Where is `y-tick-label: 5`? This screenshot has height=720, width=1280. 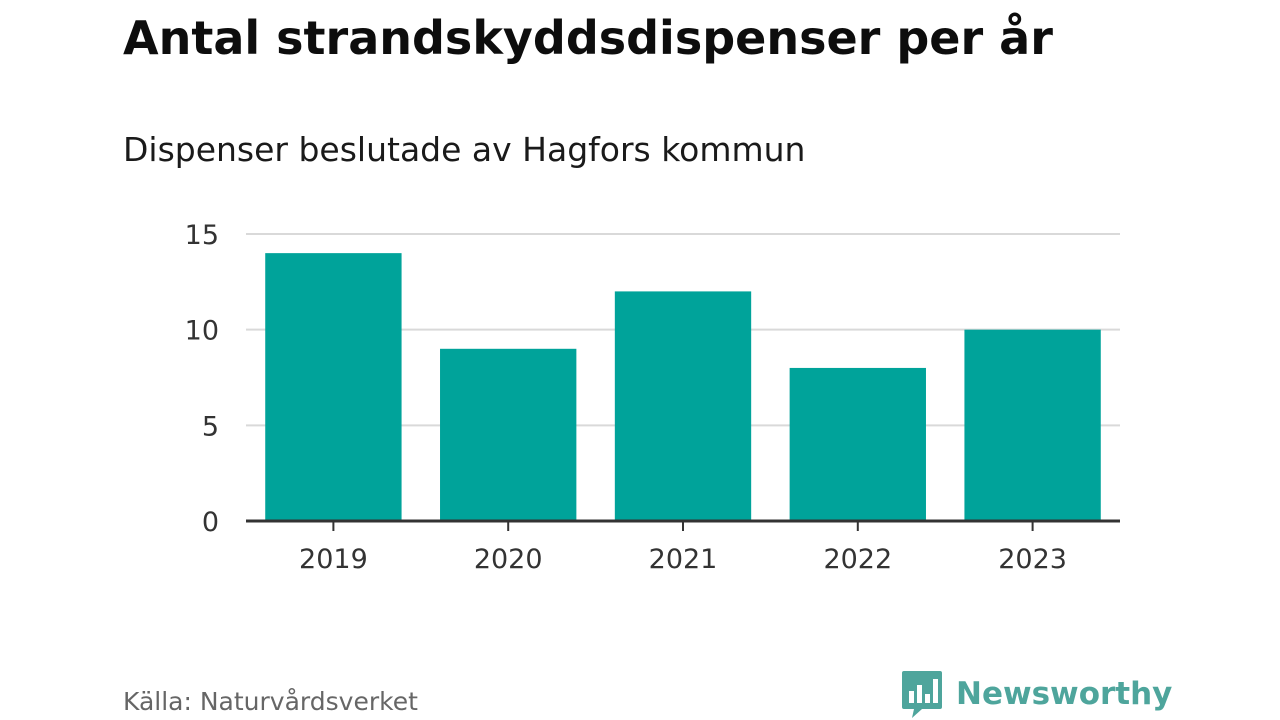
y-tick-label: 5 is located at coordinates (210, 426).